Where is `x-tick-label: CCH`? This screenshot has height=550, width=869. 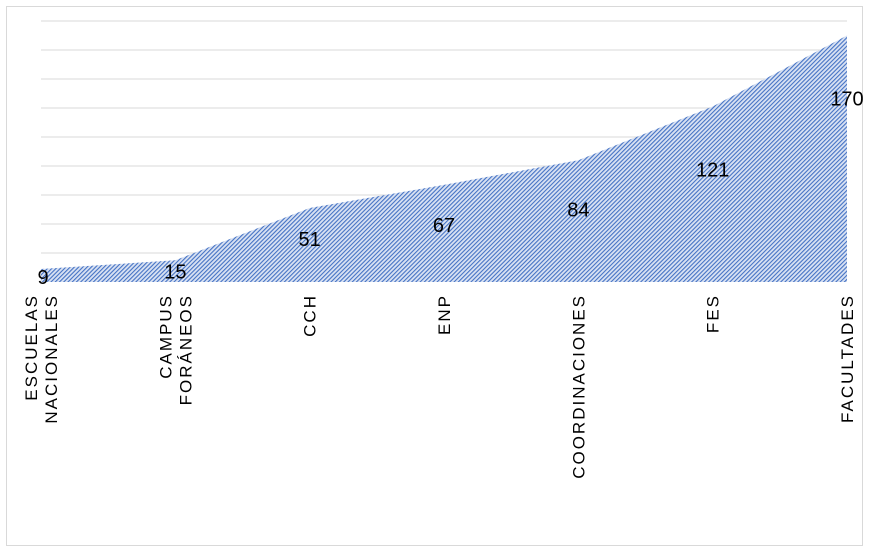
x-tick-label: CCH is located at coordinates (310, 315).